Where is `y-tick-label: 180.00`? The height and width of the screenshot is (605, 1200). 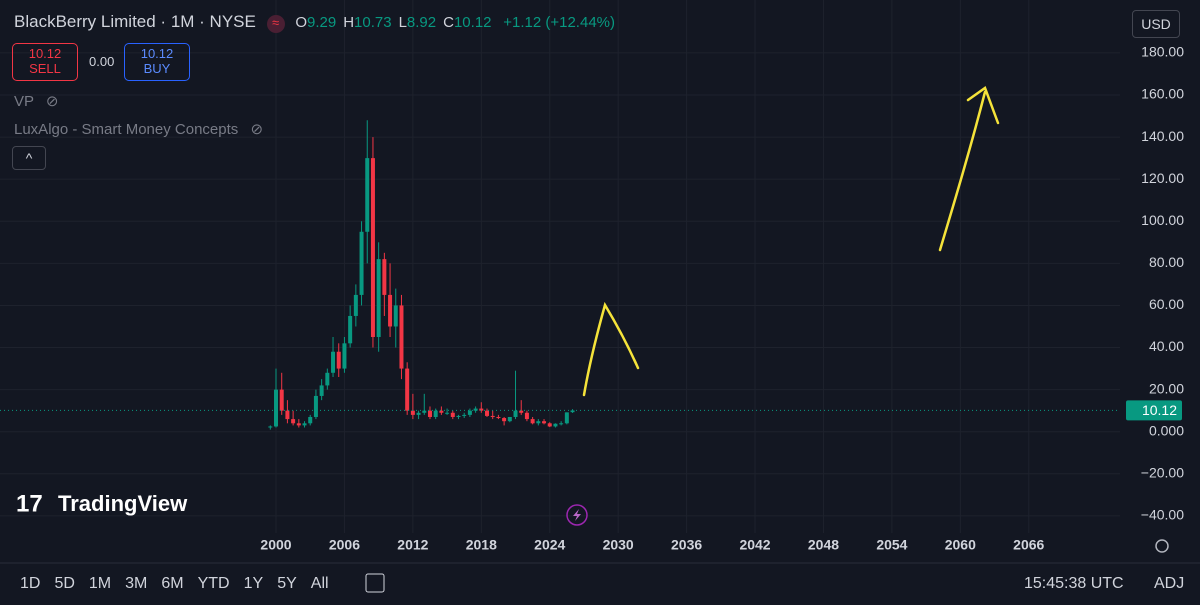 y-tick-label: 180.00 is located at coordinates (1162, 52).